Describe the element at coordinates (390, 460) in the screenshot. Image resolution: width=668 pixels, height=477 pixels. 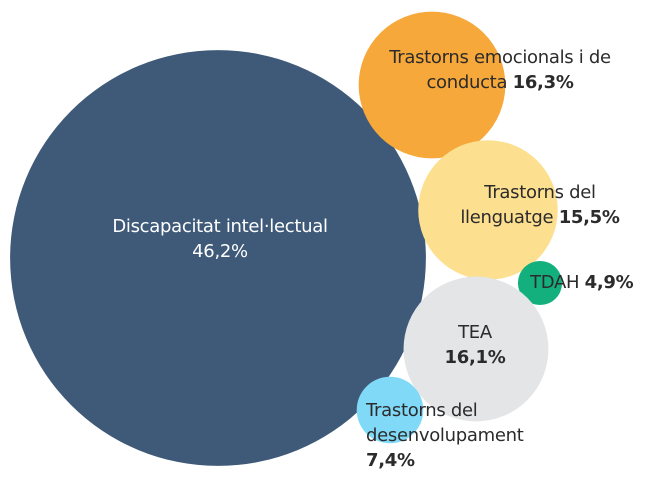
I see `value-label: 7,4%` at that location.